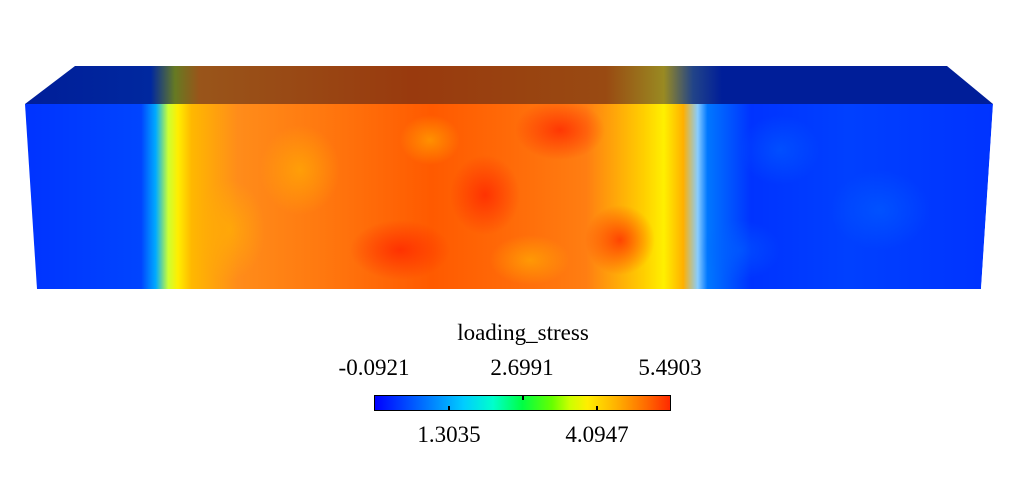 Image resolution: width=1022 pixels, height=477 pixels. What do you see at coordinates (987, 196) in the screenshot?
I see `block-side-face` at bounding box center [987, 196].